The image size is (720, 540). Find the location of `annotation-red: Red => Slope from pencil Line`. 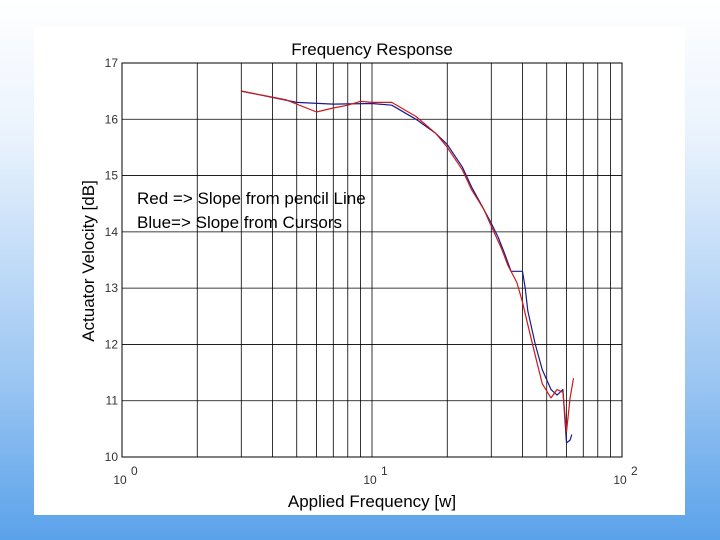

annotation-red: Red => Slope from pencil Line is located at coordinates (251, 198).